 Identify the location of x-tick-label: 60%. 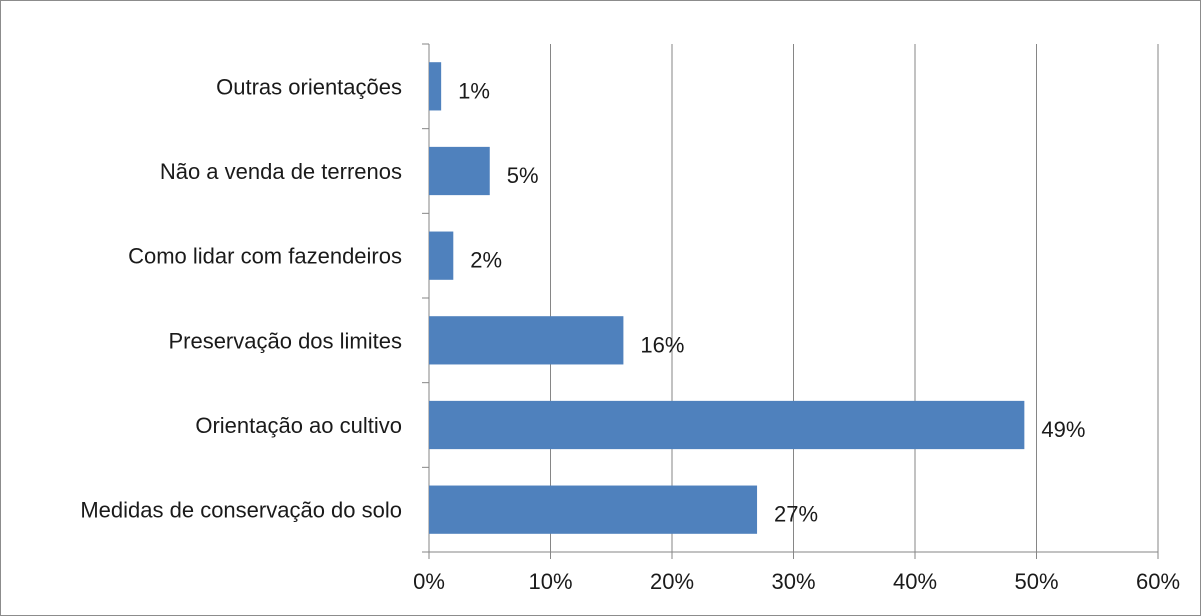
(1158, 581).